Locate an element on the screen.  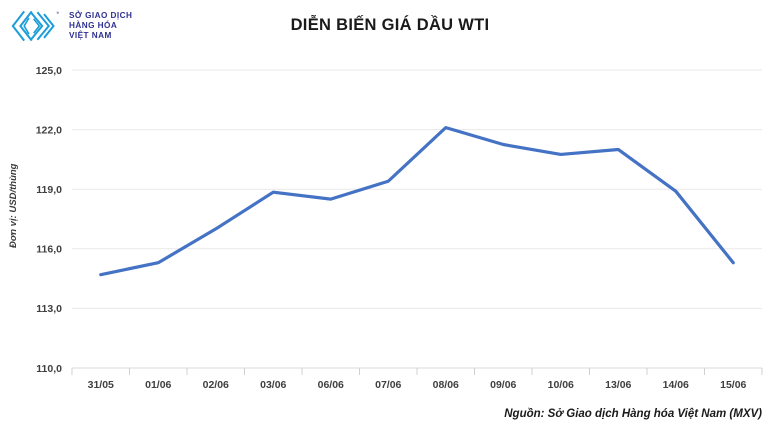
brand-line-2: HÀNG HÓA is located at coordinates (93, 26).